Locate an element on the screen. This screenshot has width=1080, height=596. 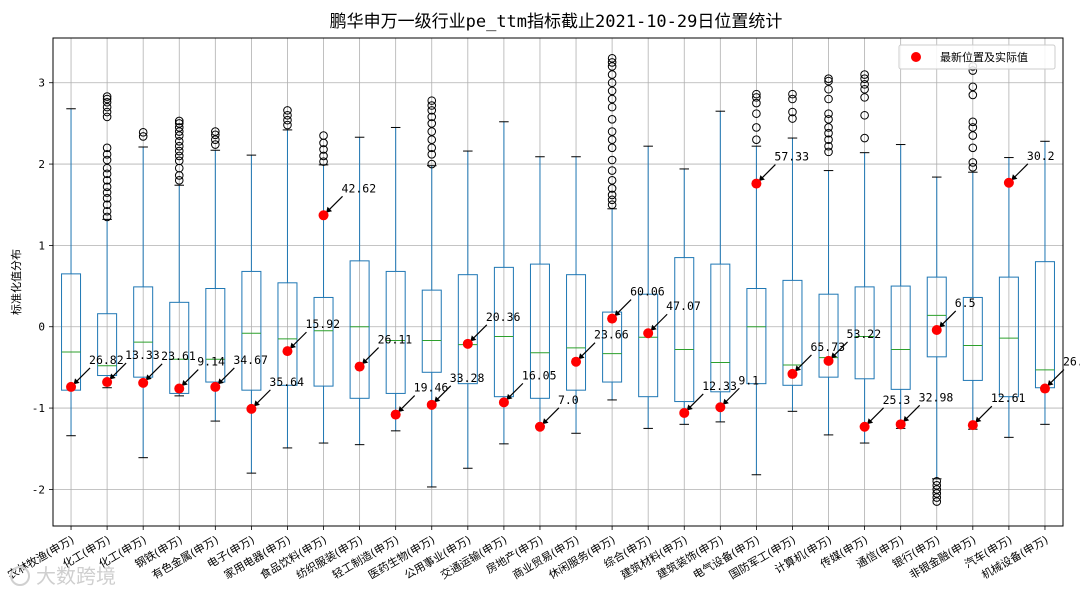
latest-value-label: 32.98 is located at coordinates (936, 397).